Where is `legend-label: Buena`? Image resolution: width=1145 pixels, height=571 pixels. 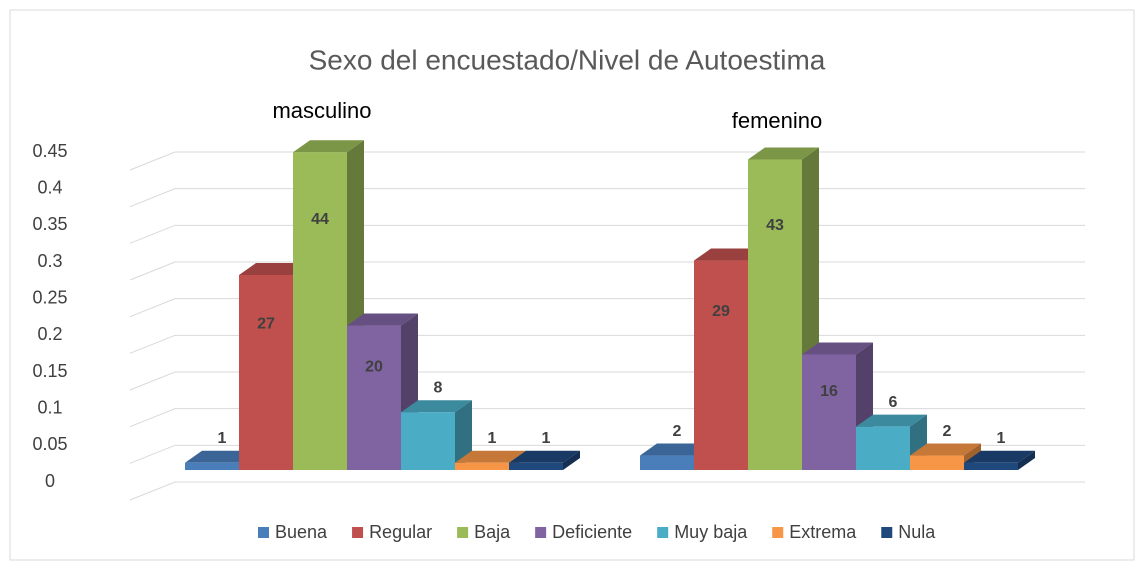 legend-label: Buena is located at coordinates (301, 532).